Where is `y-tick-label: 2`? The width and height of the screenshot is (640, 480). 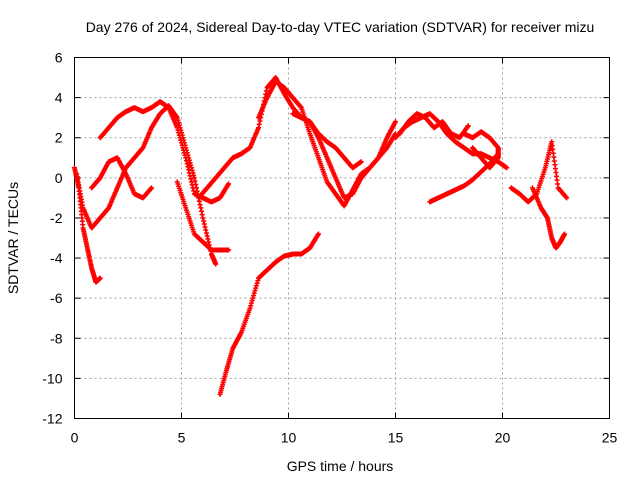 y-tick-label: 2 is located at coordinates (59, 138).